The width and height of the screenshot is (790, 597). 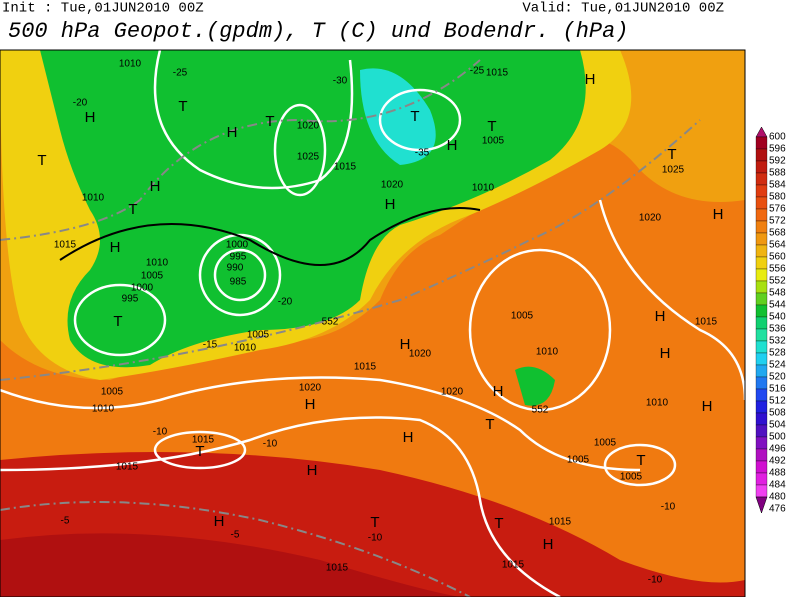 I want to click on colorbar-label: 480, so click(x=777, y=497).